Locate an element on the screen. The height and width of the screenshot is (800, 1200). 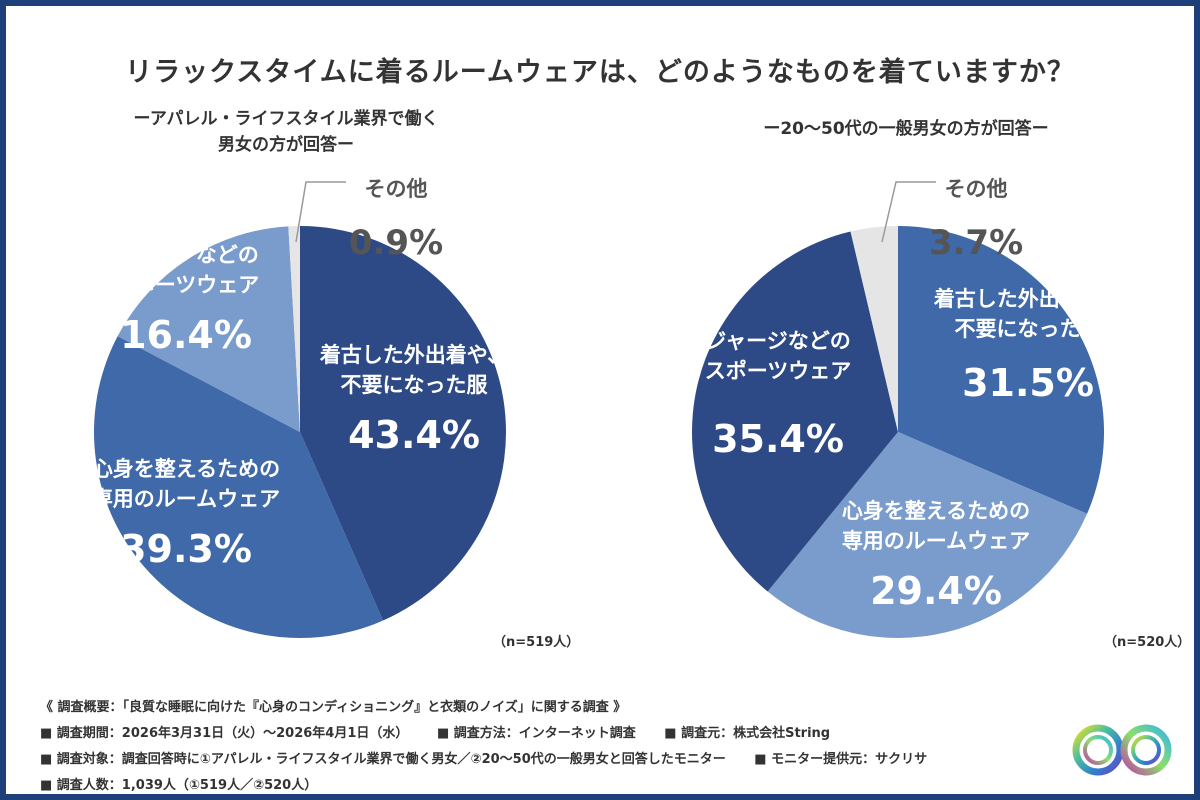
left-pie-slice-2-label-1: スポーツウェア is located at coordinates (186, 285).